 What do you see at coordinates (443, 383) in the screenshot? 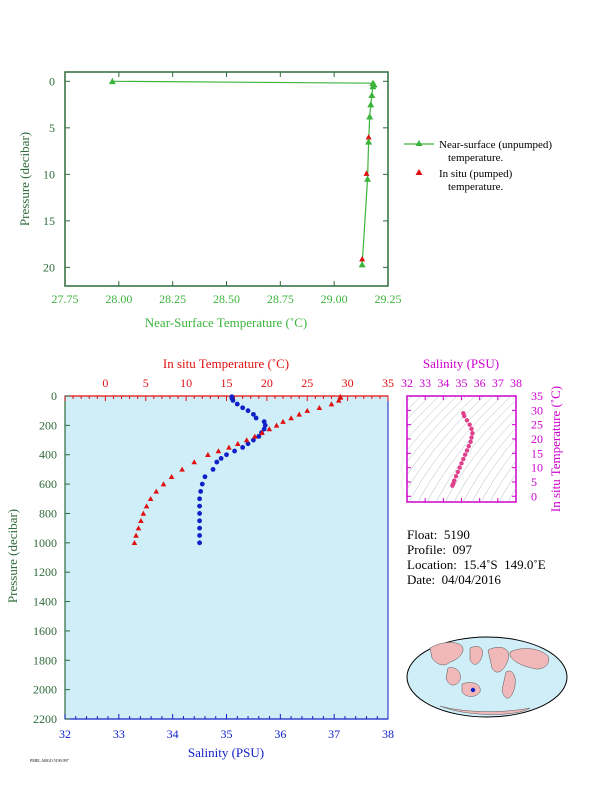
I see `ts-top-tick-label: 34` at bounding box center [443, 383].